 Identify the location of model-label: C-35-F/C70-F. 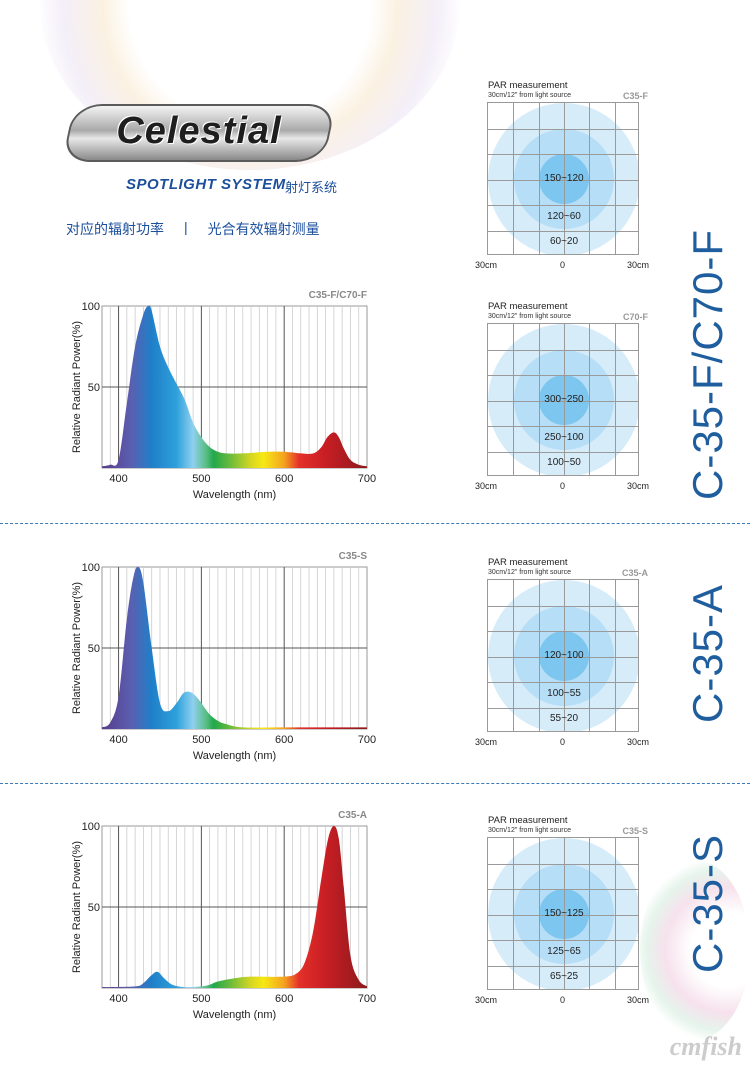
(707, 364).